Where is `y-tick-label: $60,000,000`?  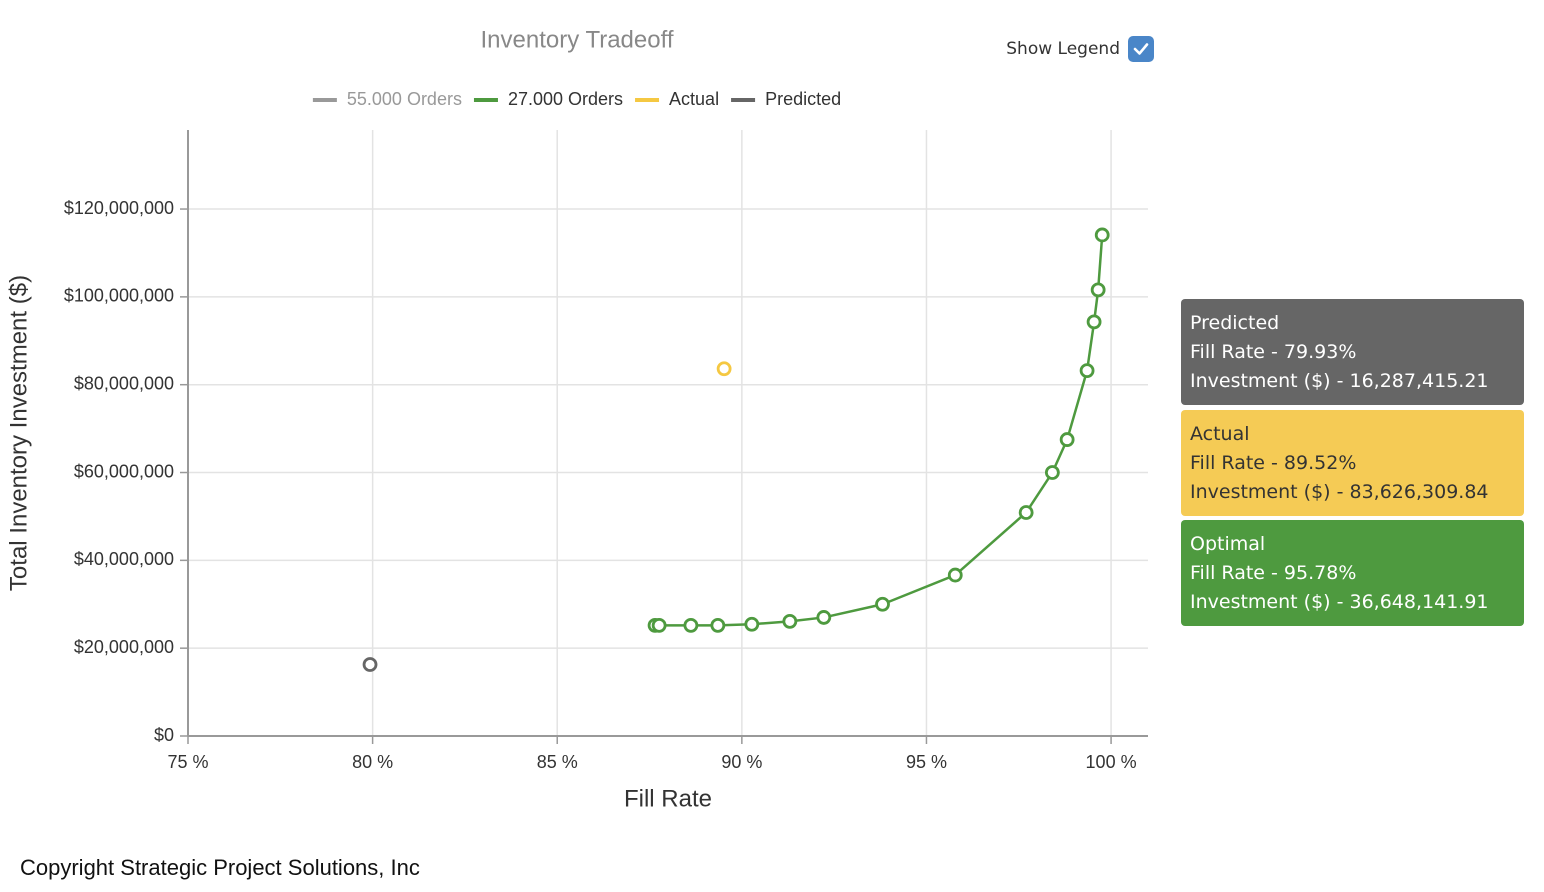 y-tick-label: $60,000,000 is located at coordinates (124, 471).